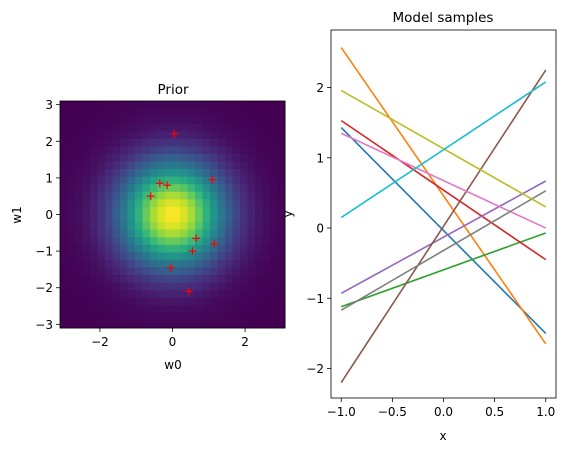 This screenshot has width=566, height=453. Describe the element at coordinates (172, 90) in the screenshot. I see `prior-title: Prior` at that location.